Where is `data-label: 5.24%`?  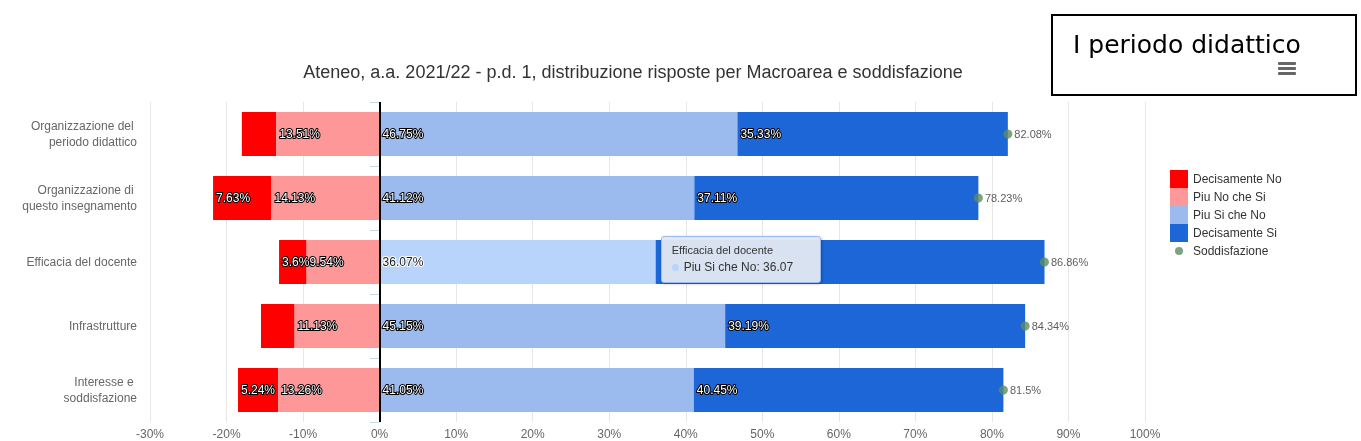 data-label: 5.24% is located at coordinates (258, 390).